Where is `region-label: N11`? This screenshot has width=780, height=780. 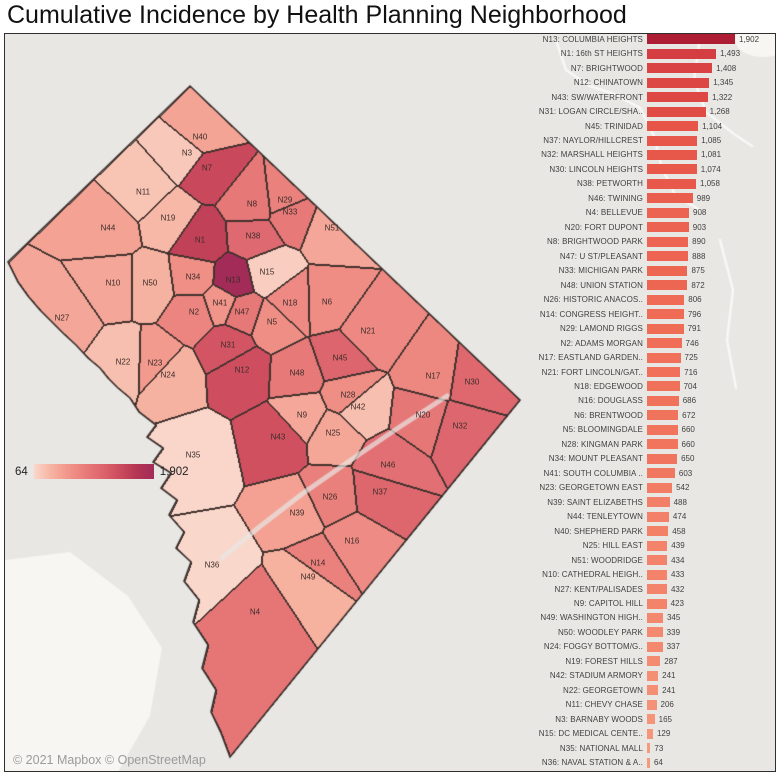
region-label: N11 is located at coordinates (143, 192).